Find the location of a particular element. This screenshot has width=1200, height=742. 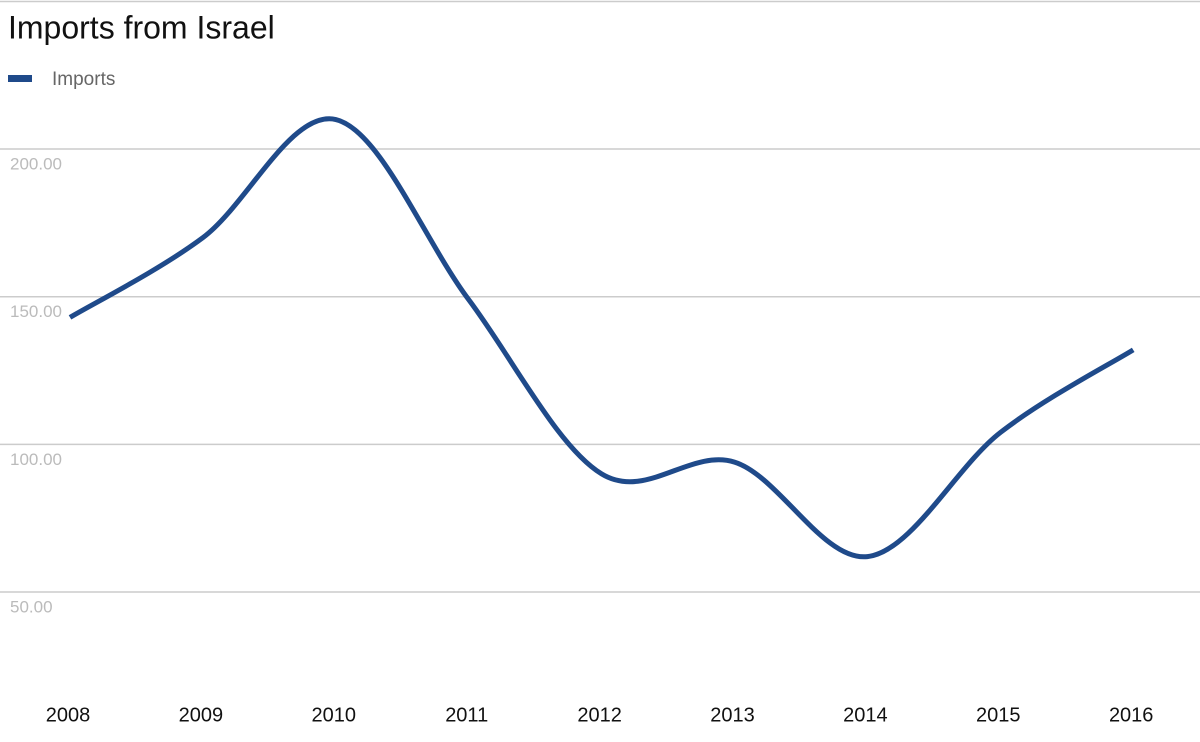

chart-title: Imports from Israel is located at coordinates (141, 27).